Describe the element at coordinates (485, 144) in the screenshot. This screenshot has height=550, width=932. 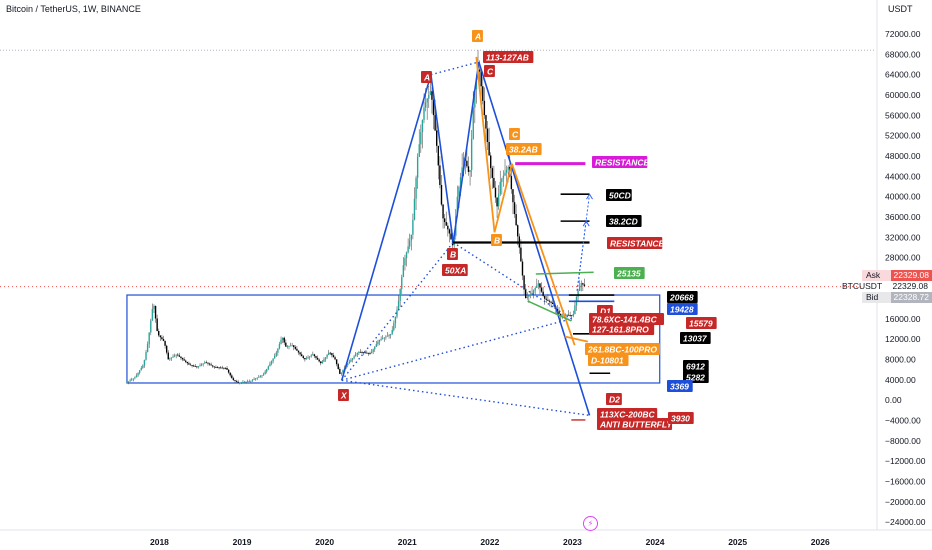
I see `orange-ab-leg` at that location.